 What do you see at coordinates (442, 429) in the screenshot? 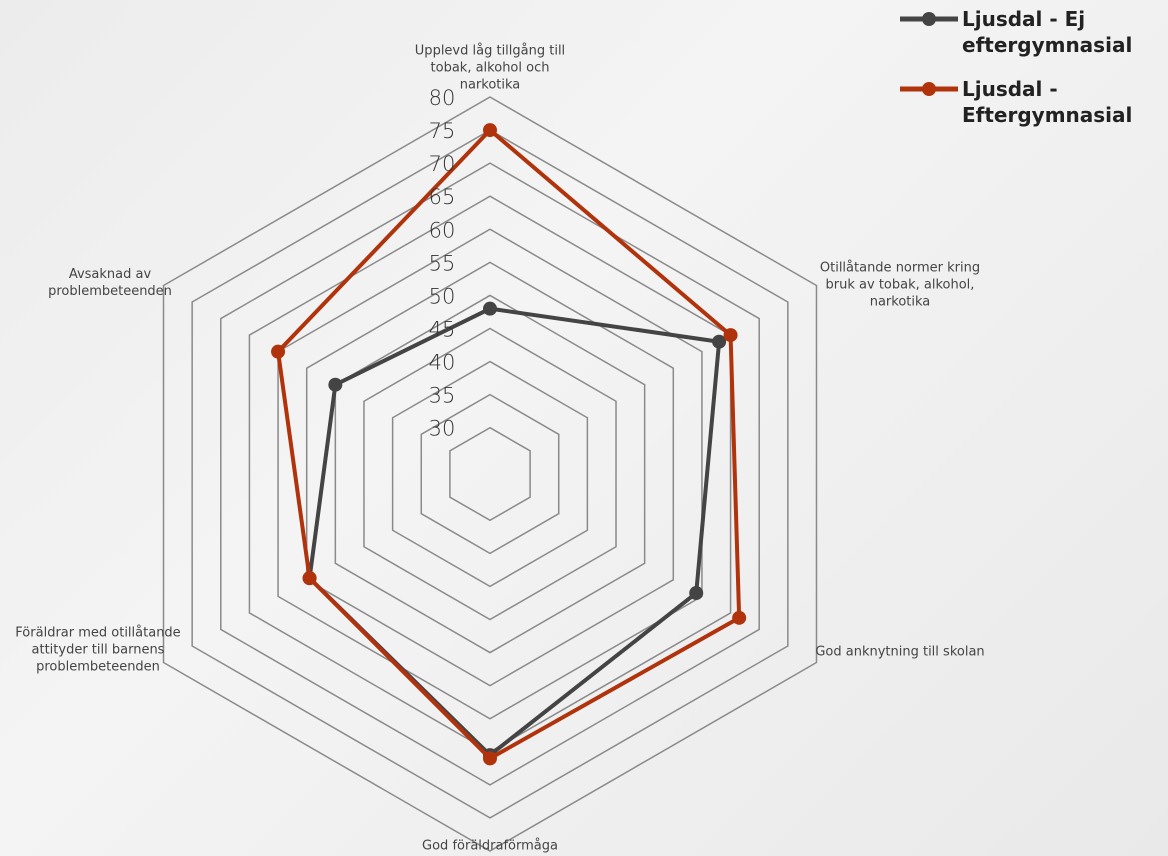
I see `tick-label: 30` at bounding box center [442, 429].